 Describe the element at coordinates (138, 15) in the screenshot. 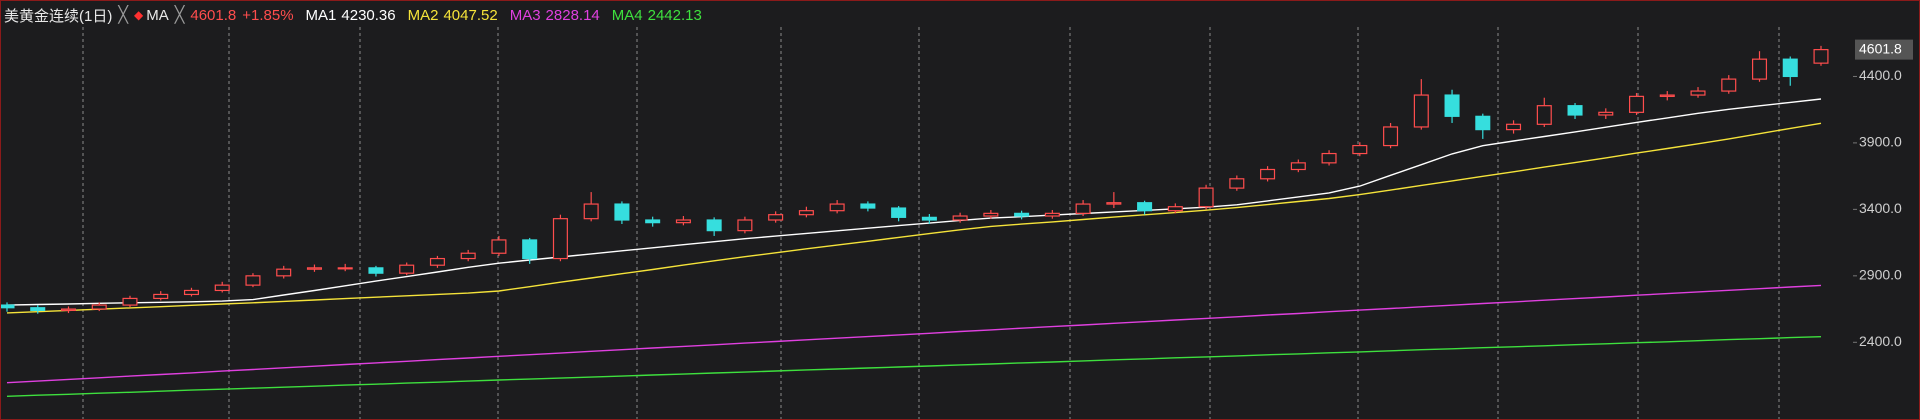

I see `indicator-marker: ◆` at that location.